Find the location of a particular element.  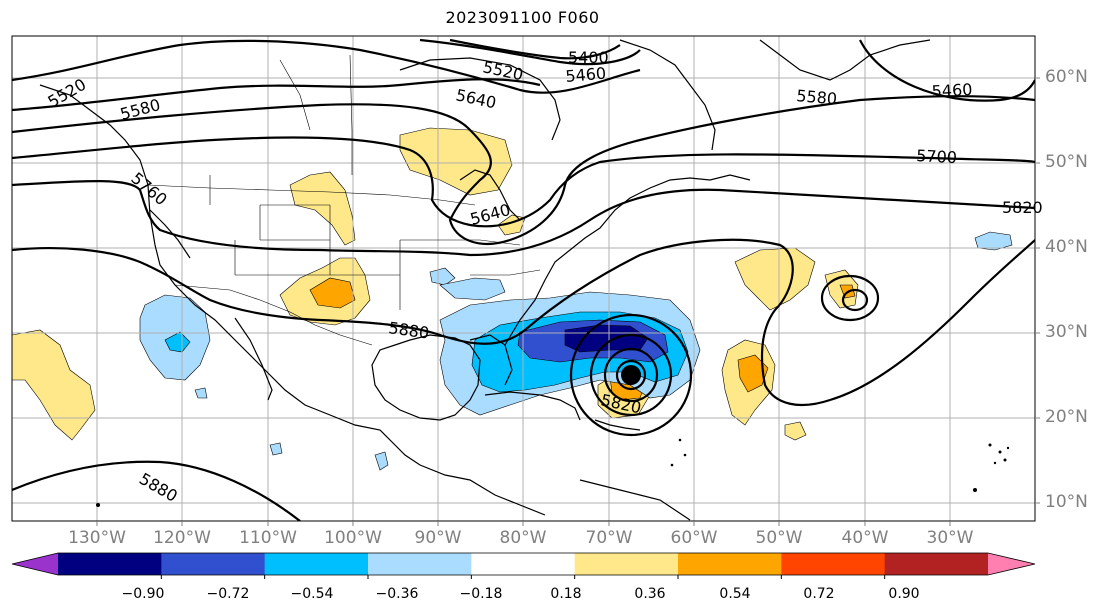

lon-label: 90°W is located at coordinates (438, 538).